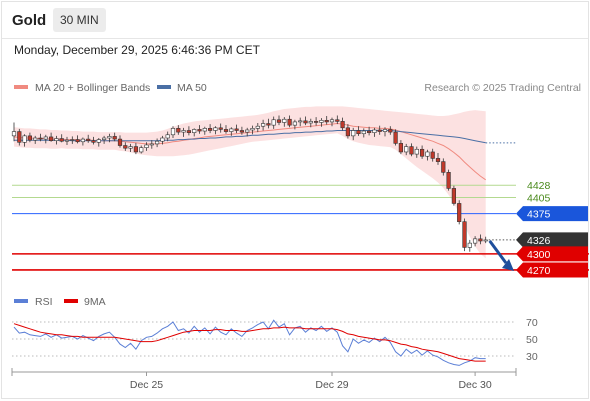  I want to click on rsi-line, so click(249, 342).